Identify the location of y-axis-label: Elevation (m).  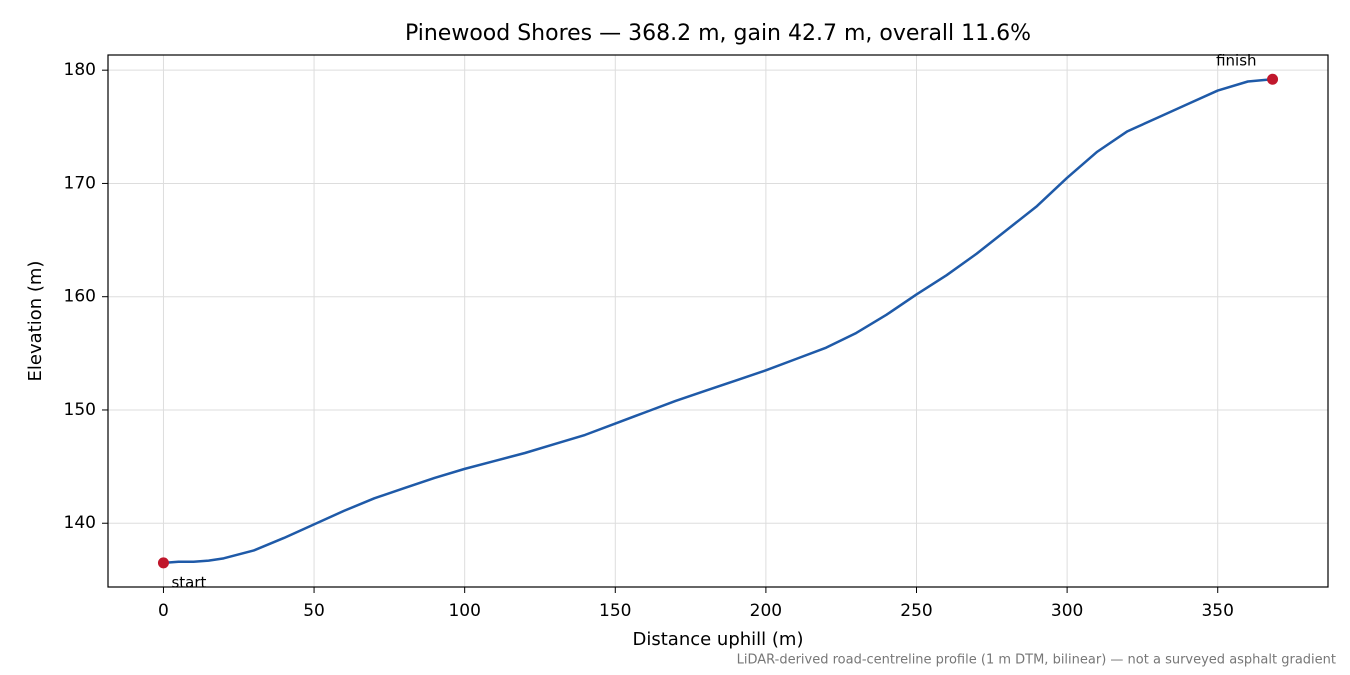
(35, 321).